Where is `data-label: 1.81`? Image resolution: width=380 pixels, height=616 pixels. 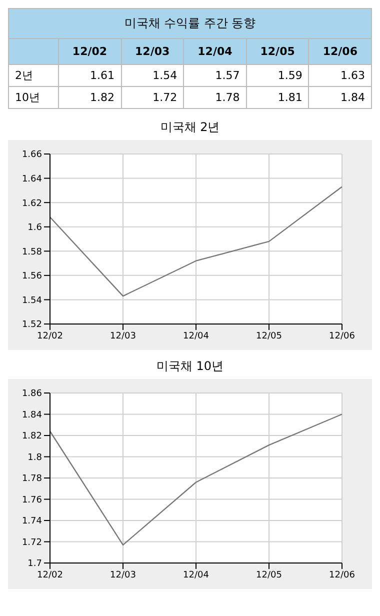
data-label: 1.81 is located at coordinates (277, 97).